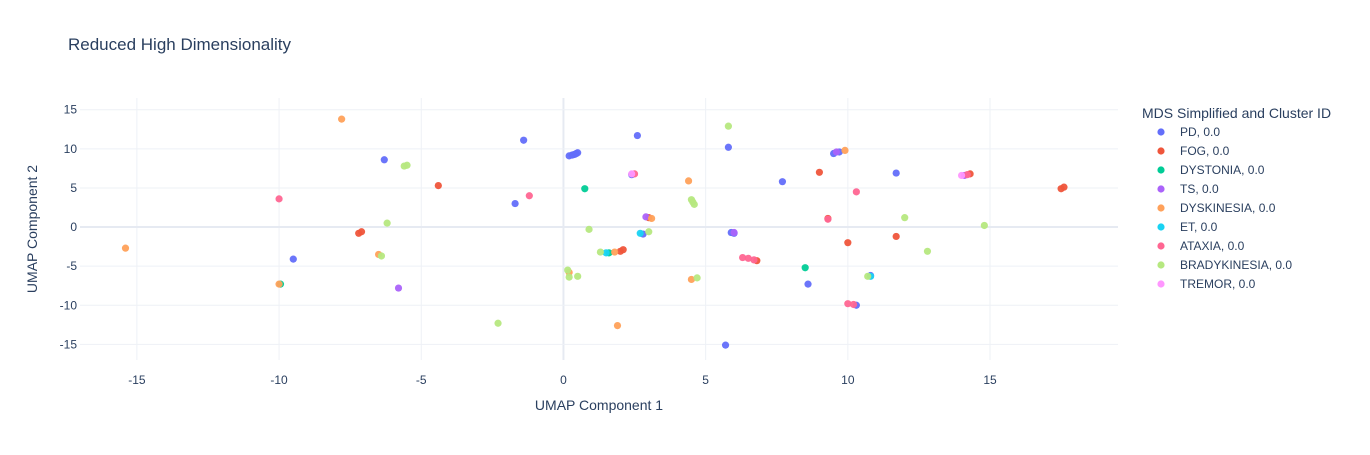  What do you see at coordinates (1236, 113) in the screenshot?
I see `legend-title: MDS Simplified and Cluster ID` at bounding box center [1236, 113].